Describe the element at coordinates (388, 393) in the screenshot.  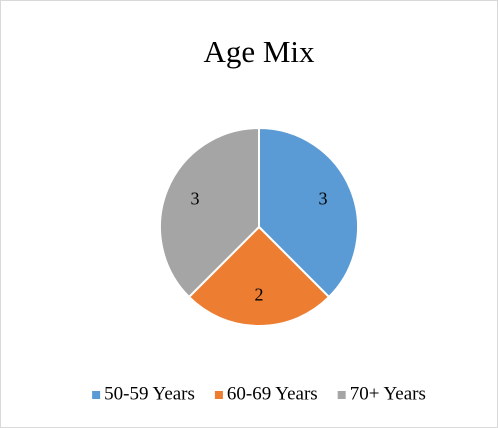
I see `legend-label: 70+ Years` at that location.